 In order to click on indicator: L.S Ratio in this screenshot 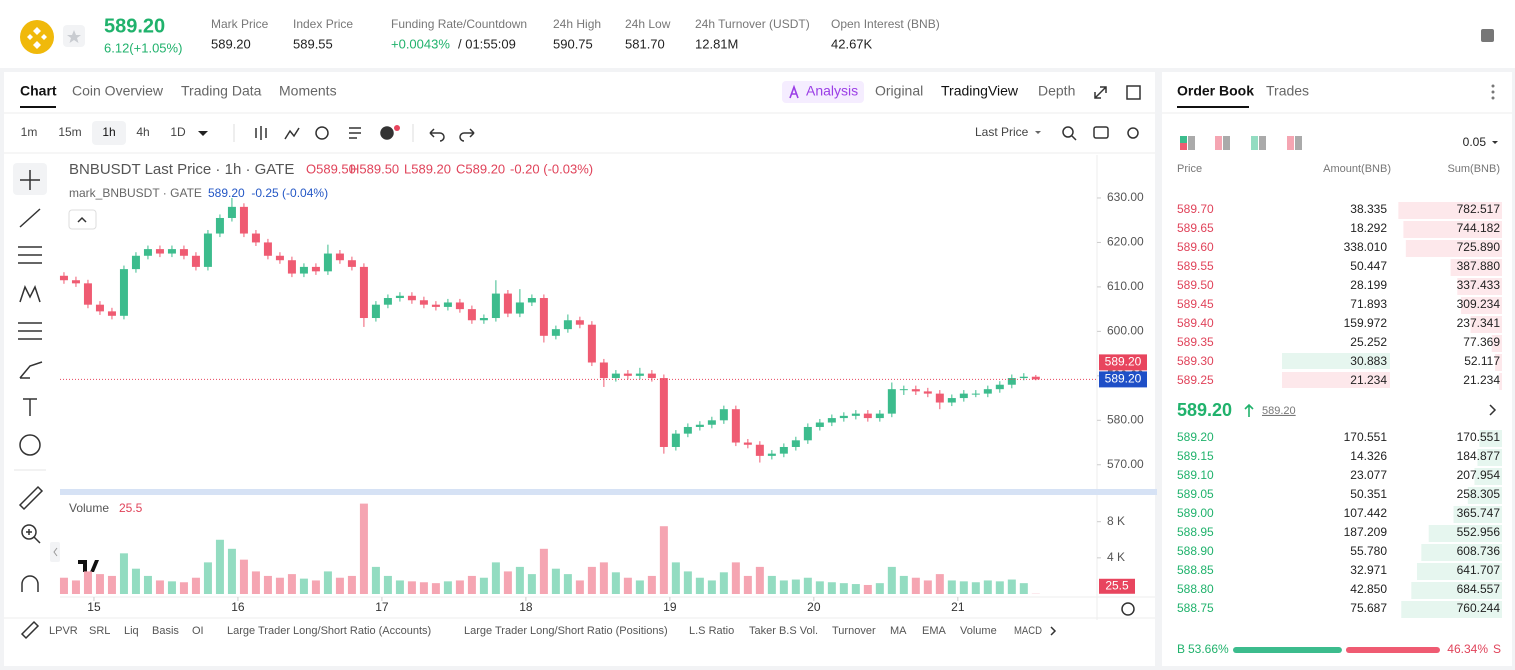, I will do `click(711, 631)`.